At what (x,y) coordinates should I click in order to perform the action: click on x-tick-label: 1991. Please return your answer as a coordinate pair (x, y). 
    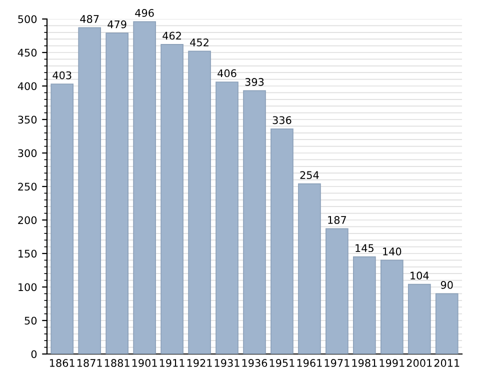
    Looking at the image, I should click on (392, 363).